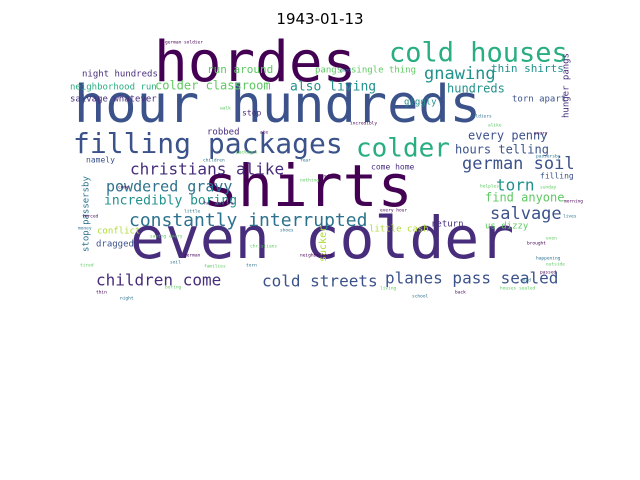 The width and height of the screenshot is (640, 480). Describe the element at coordinates (570, 217) in the screenshot. I see `small-word: lives` at that location.